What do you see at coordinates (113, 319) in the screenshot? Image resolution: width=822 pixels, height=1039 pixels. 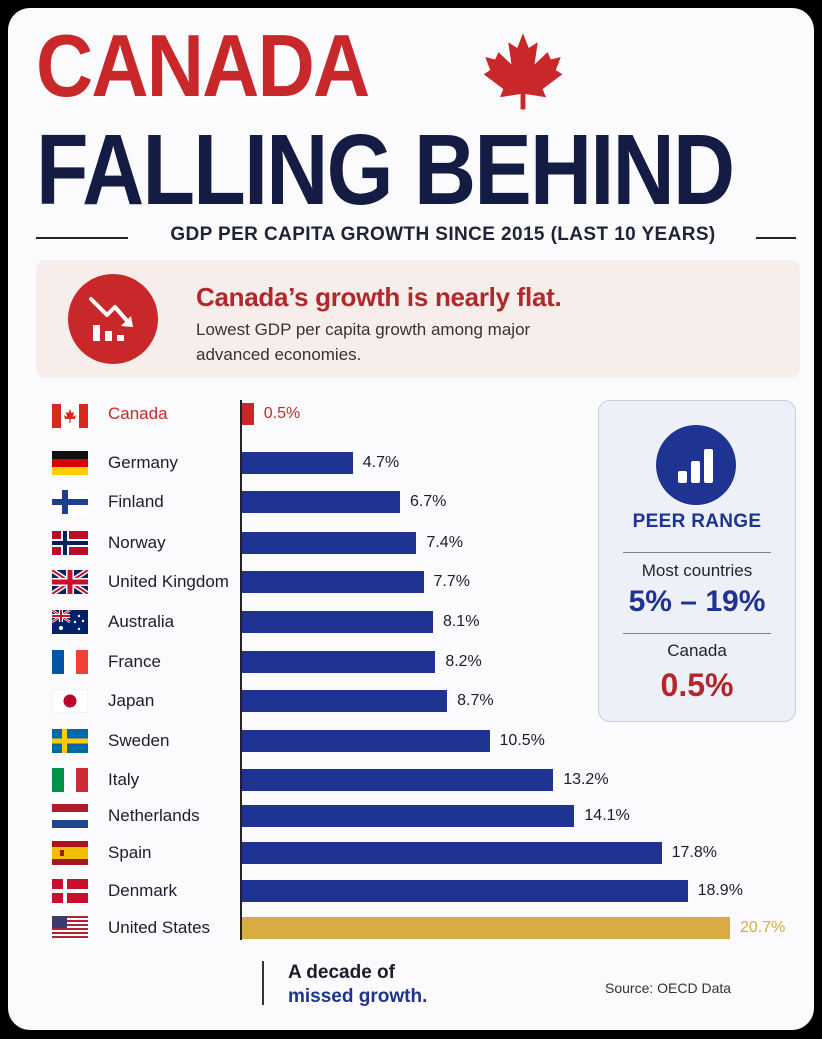 I see `declining-bar-chart-icon` at bounding box center [113, 319].